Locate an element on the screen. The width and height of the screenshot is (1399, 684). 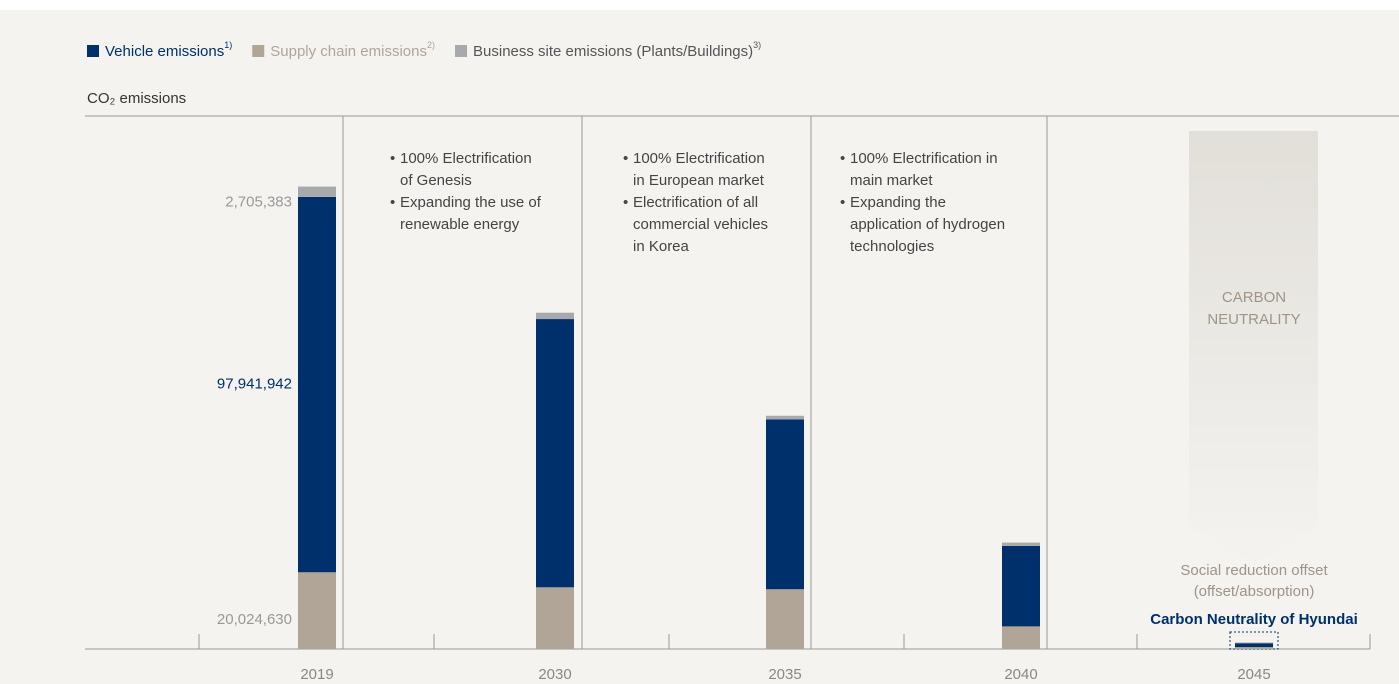
value-label: 97,941,942 is located at coordinates (254, 384).